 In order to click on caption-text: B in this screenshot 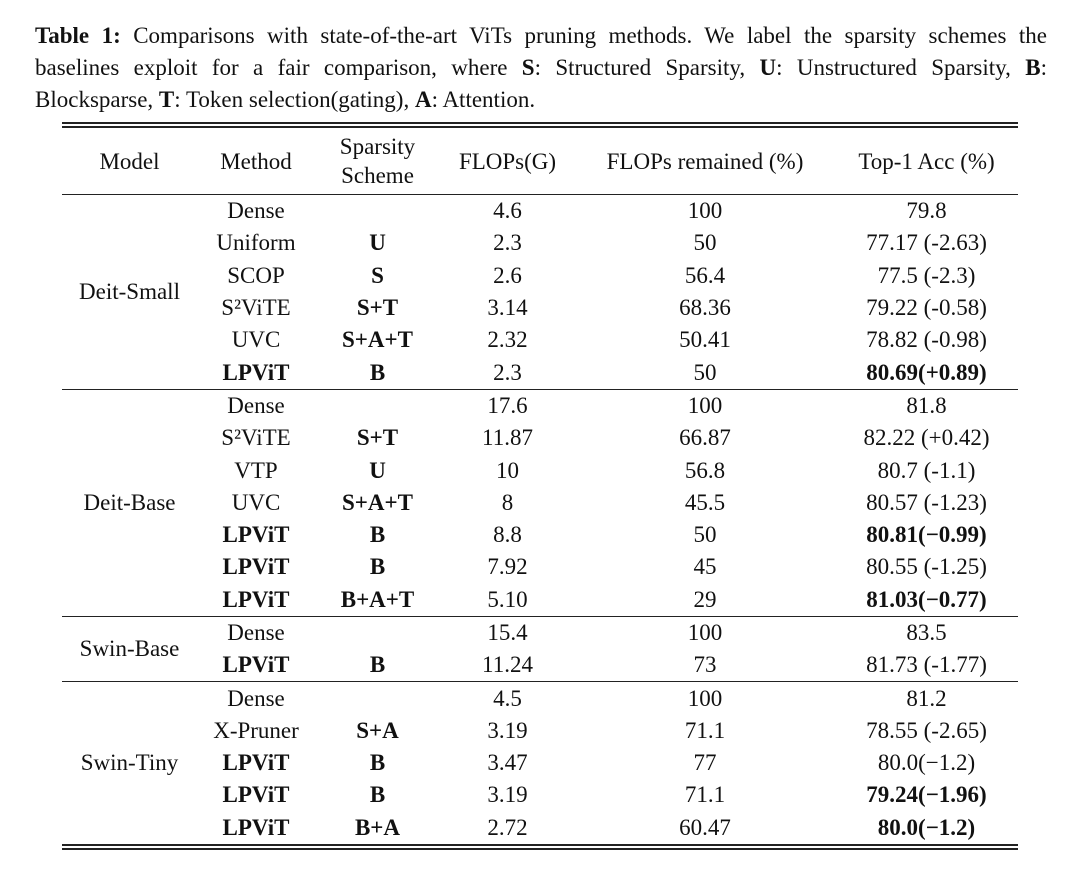, I will do `click(1033, 67)`.